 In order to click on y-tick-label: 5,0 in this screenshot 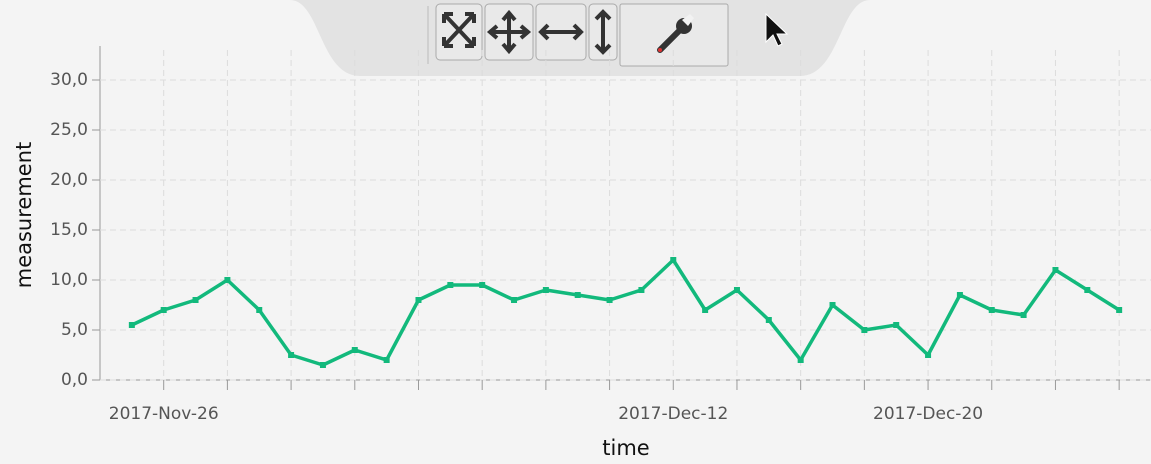, I will do `click(74, 330)`.